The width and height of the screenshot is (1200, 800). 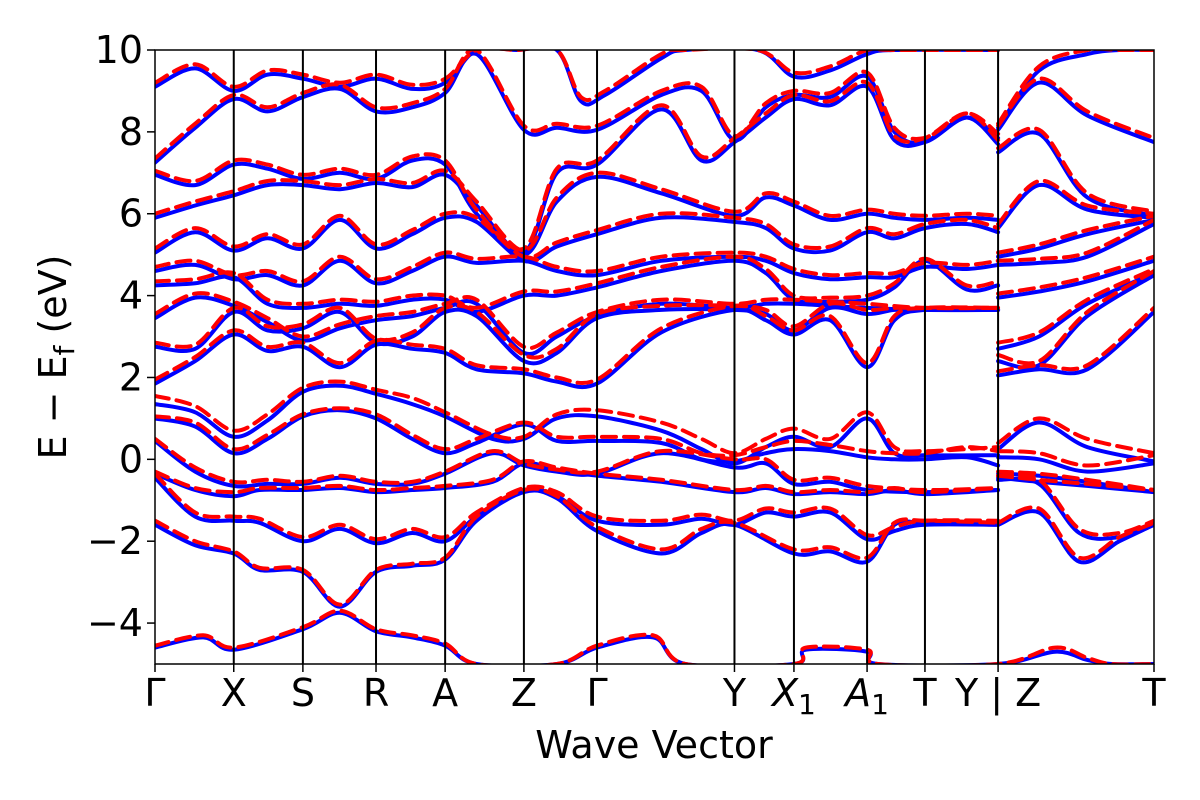 What do you see at coordinates (121, 336) in the screenshot?
I see `y-axis: −4 −2 0 2 4 6 8 10` at bounding box center [121, 336].